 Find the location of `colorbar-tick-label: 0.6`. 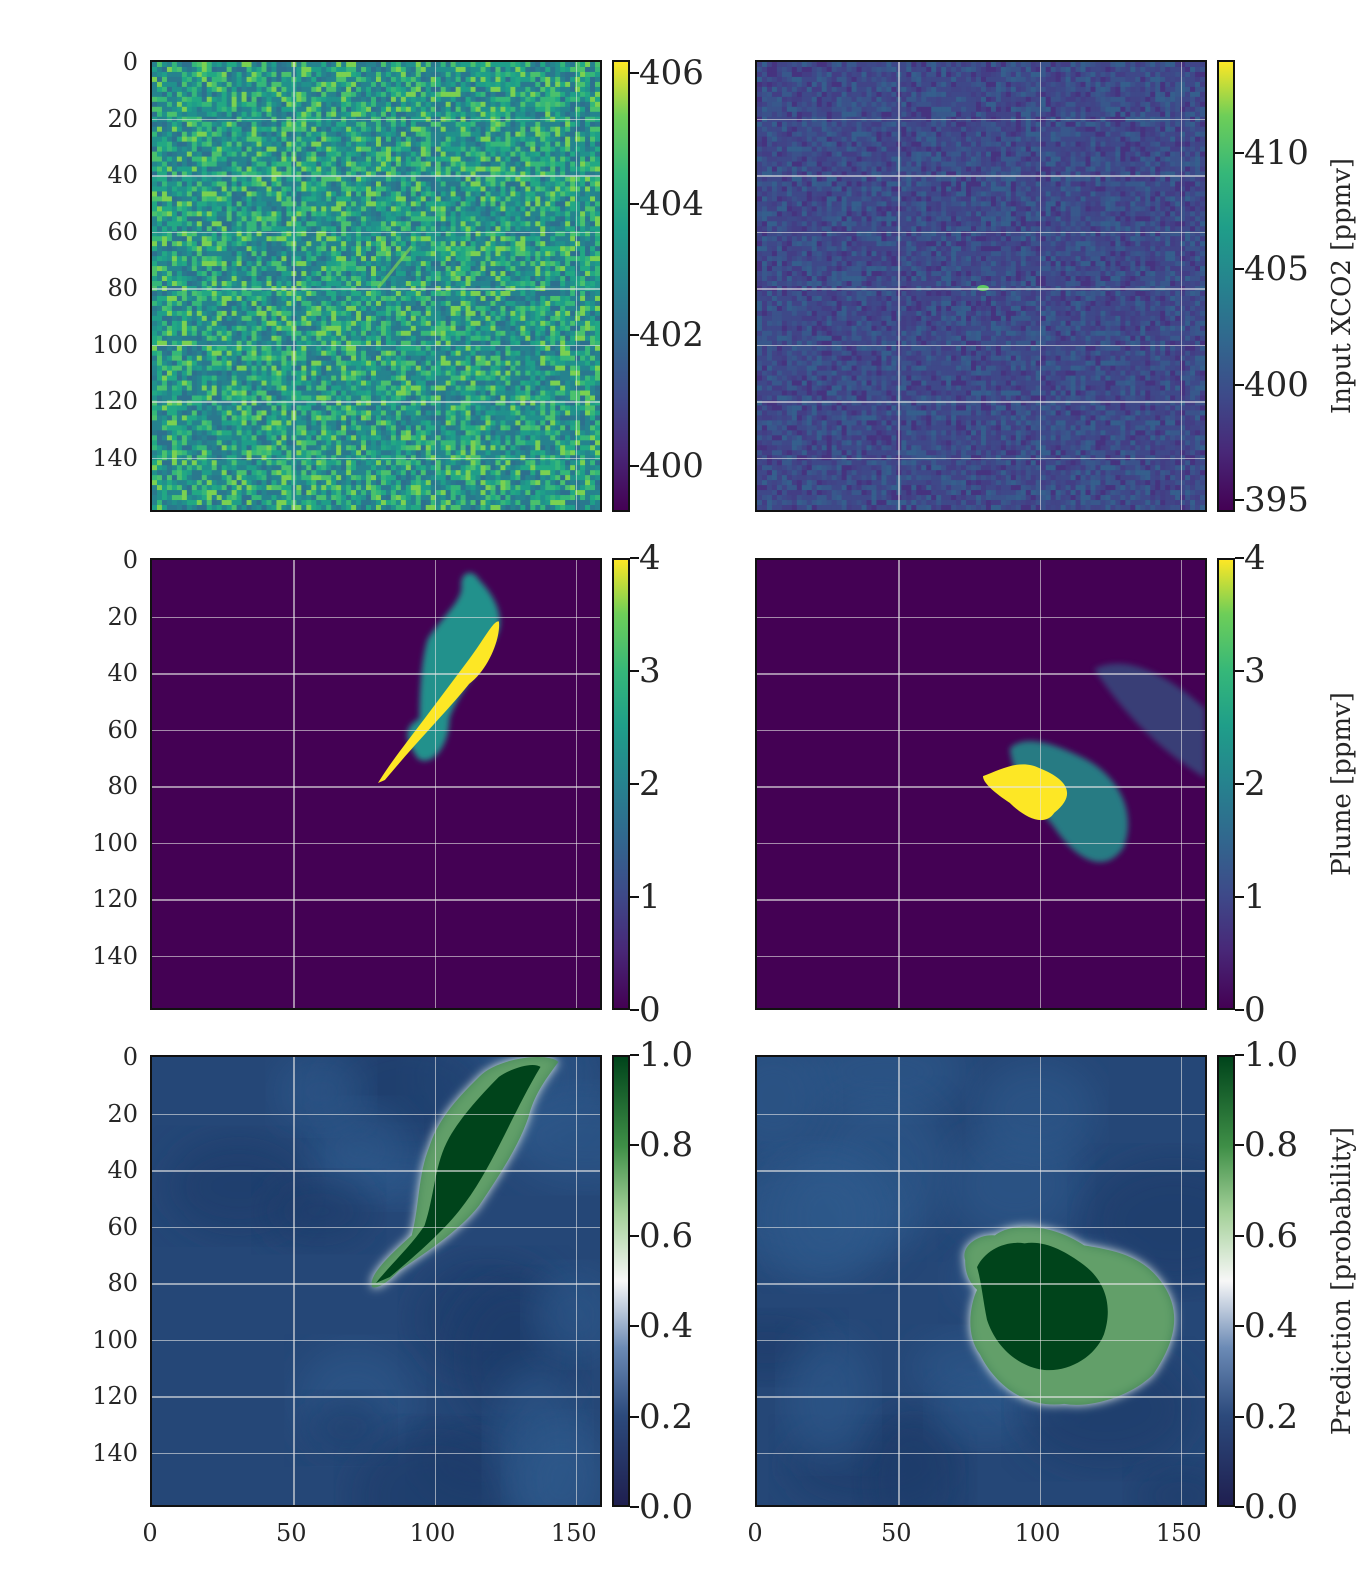

colorbar-tick-label: 0.6 is located at coordinates (666, 1235).